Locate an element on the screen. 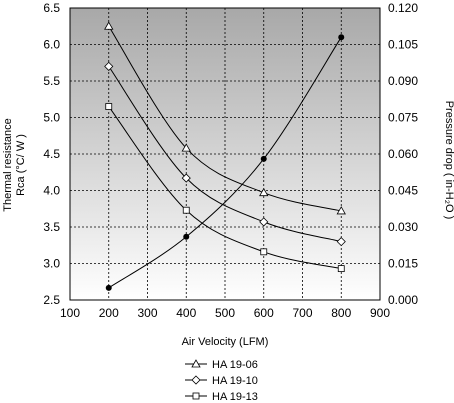  y-left-tick-label: 3.0 is located at coordinates (51, 264).